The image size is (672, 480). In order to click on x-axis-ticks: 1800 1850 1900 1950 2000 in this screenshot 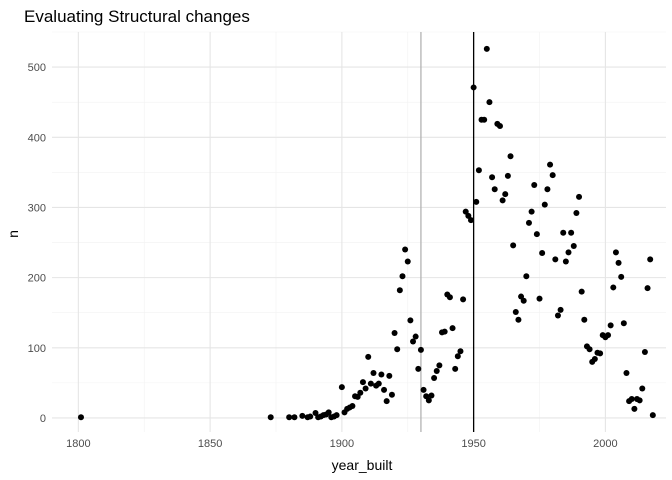, I will do `click(342, 444)`.